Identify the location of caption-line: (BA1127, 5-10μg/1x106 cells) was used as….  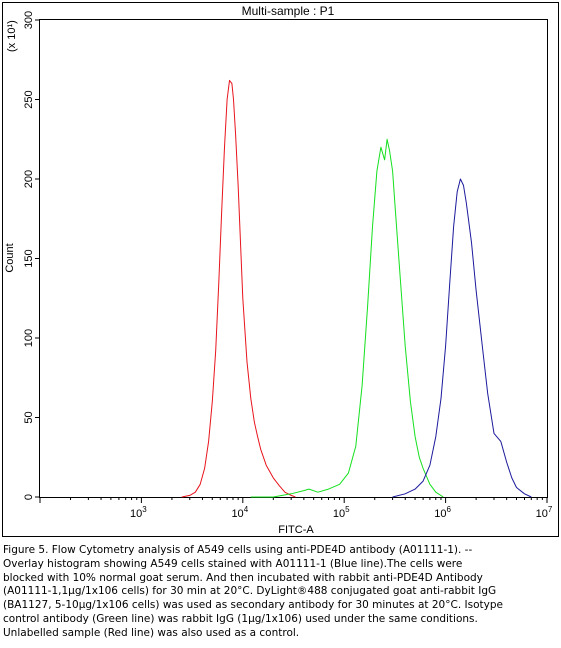
(253, 605).